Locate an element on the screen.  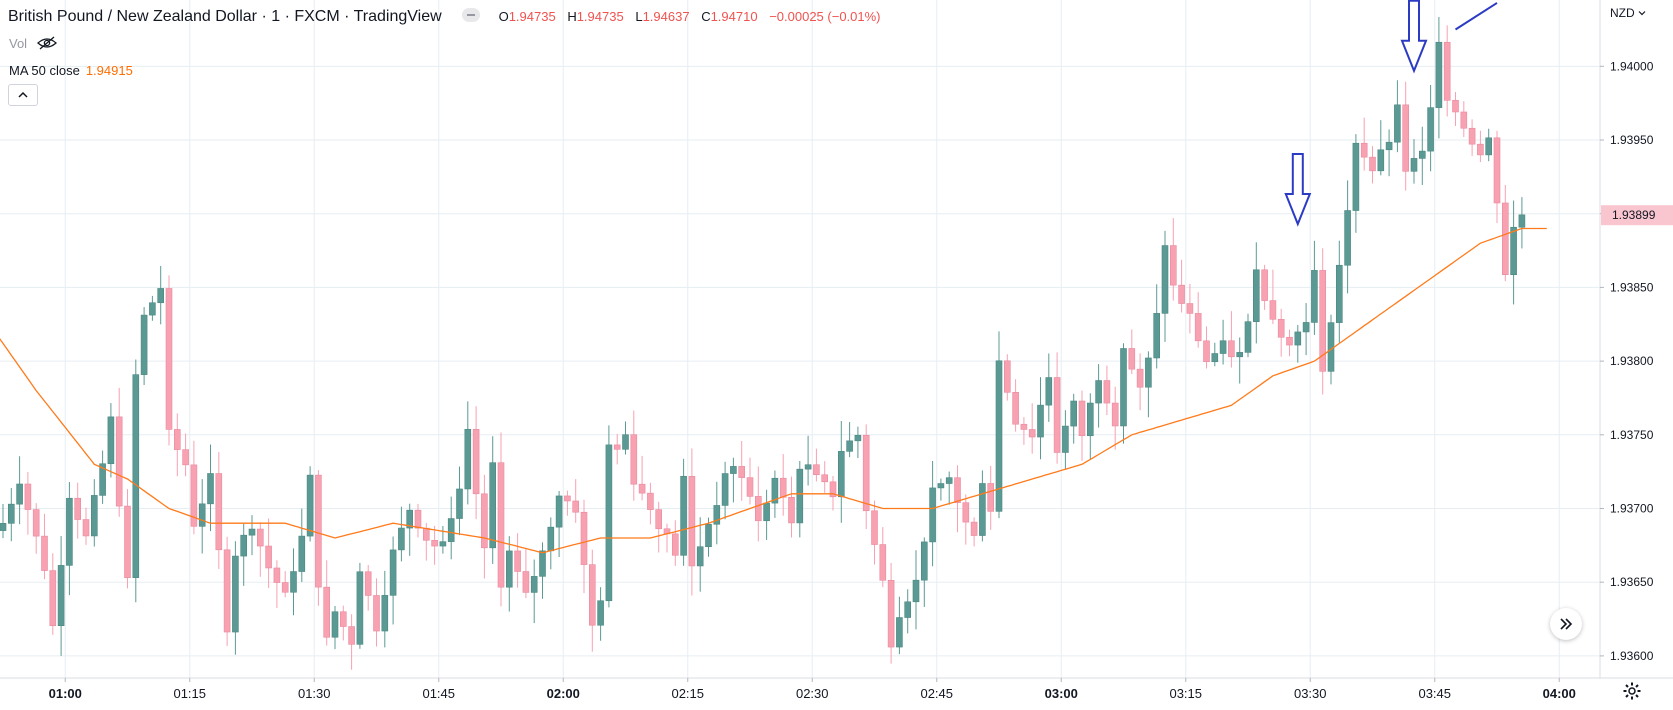
price-change: −0.00025 (−0.01%) is located at coordinates (825, 17).